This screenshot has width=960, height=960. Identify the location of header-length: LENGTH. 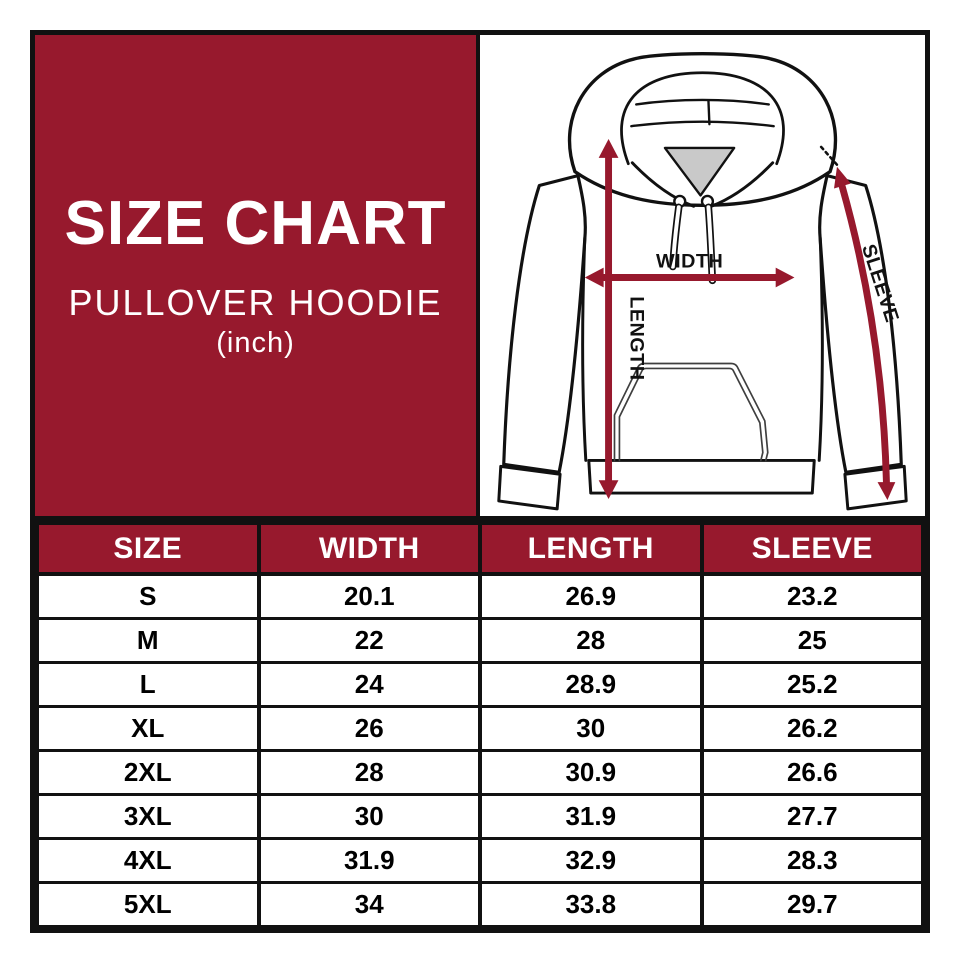
(591, 548).